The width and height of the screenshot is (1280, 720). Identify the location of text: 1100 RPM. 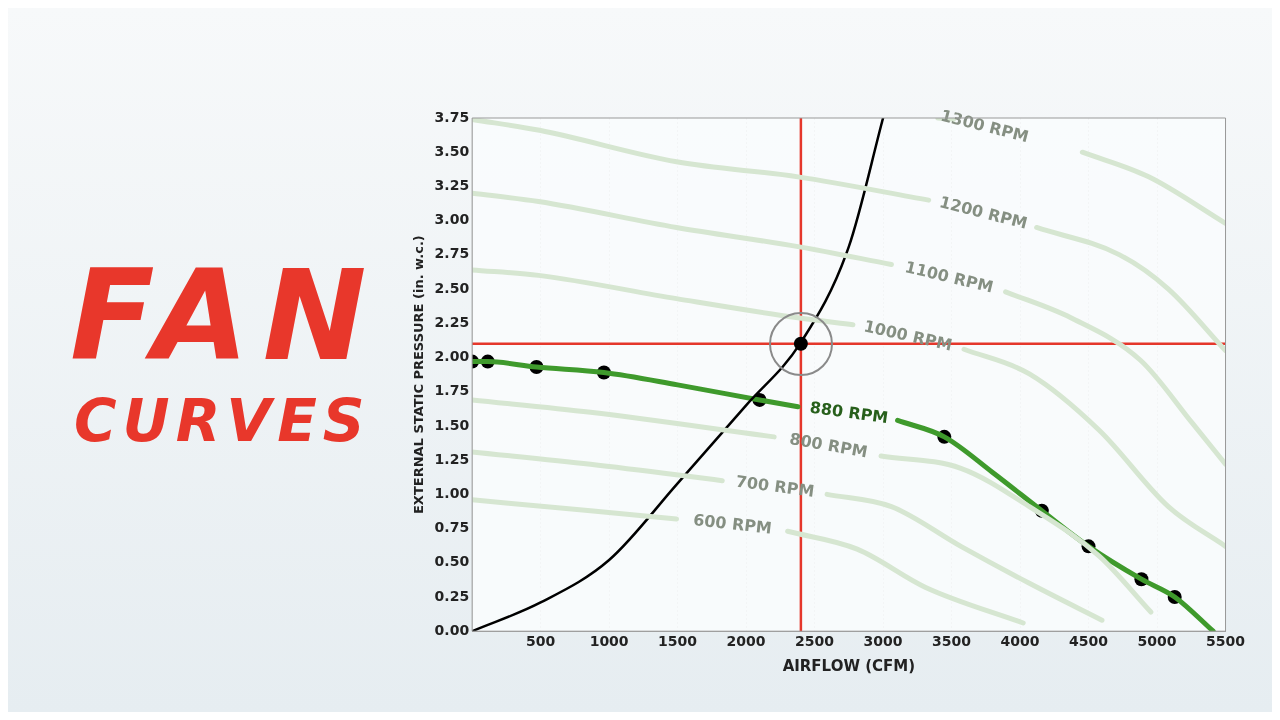
(949, 277).